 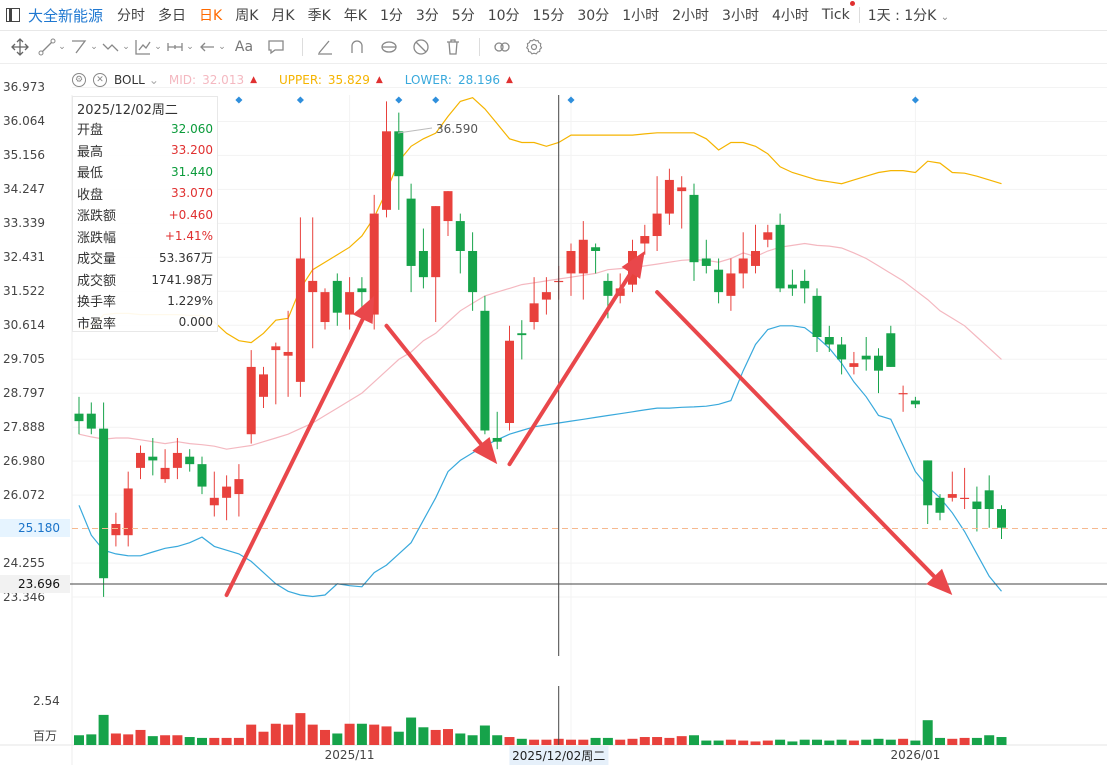 I want to click on info-row: 收盘 33.070, so click(x=145, y=194).